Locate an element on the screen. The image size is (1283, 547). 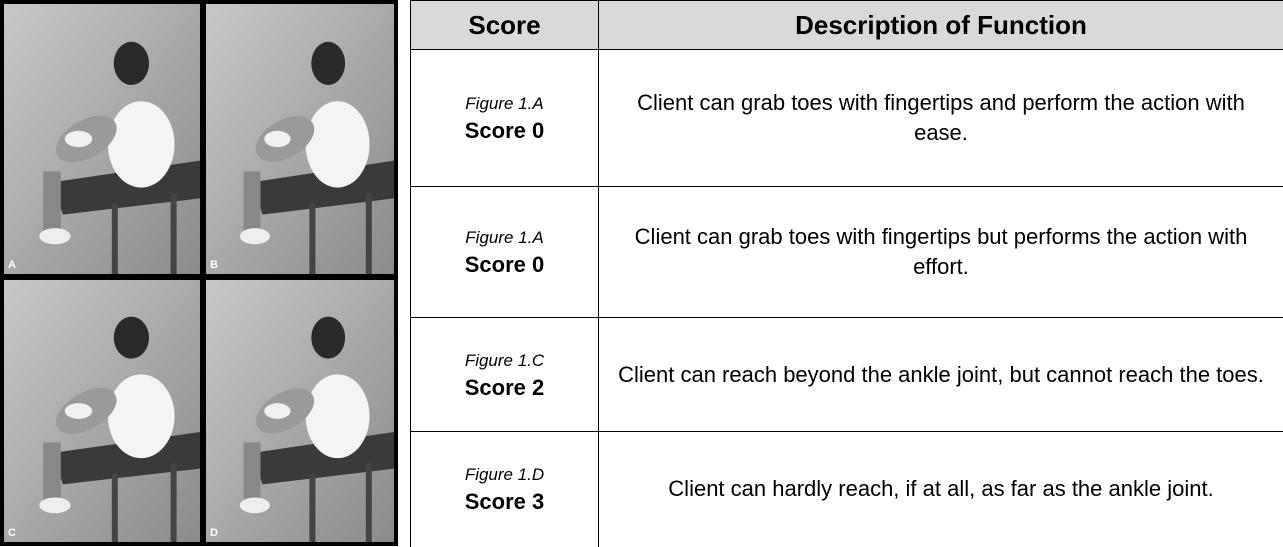
photo-label: C is located at coordinates (12, 533).